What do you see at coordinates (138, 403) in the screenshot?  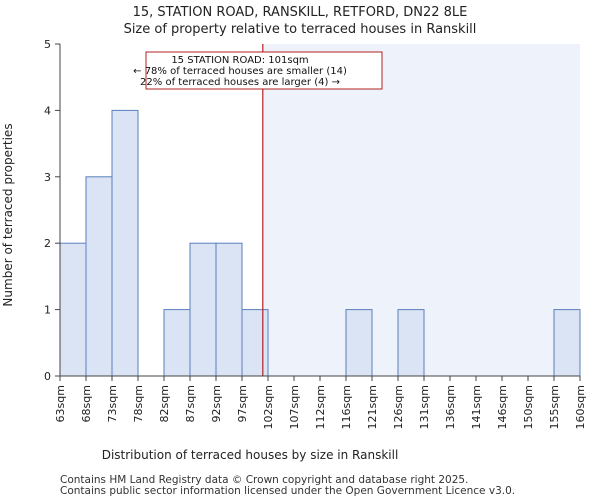 I see `x-tick-label-78sqm: 78sqm` at bounding box center [138, 403].